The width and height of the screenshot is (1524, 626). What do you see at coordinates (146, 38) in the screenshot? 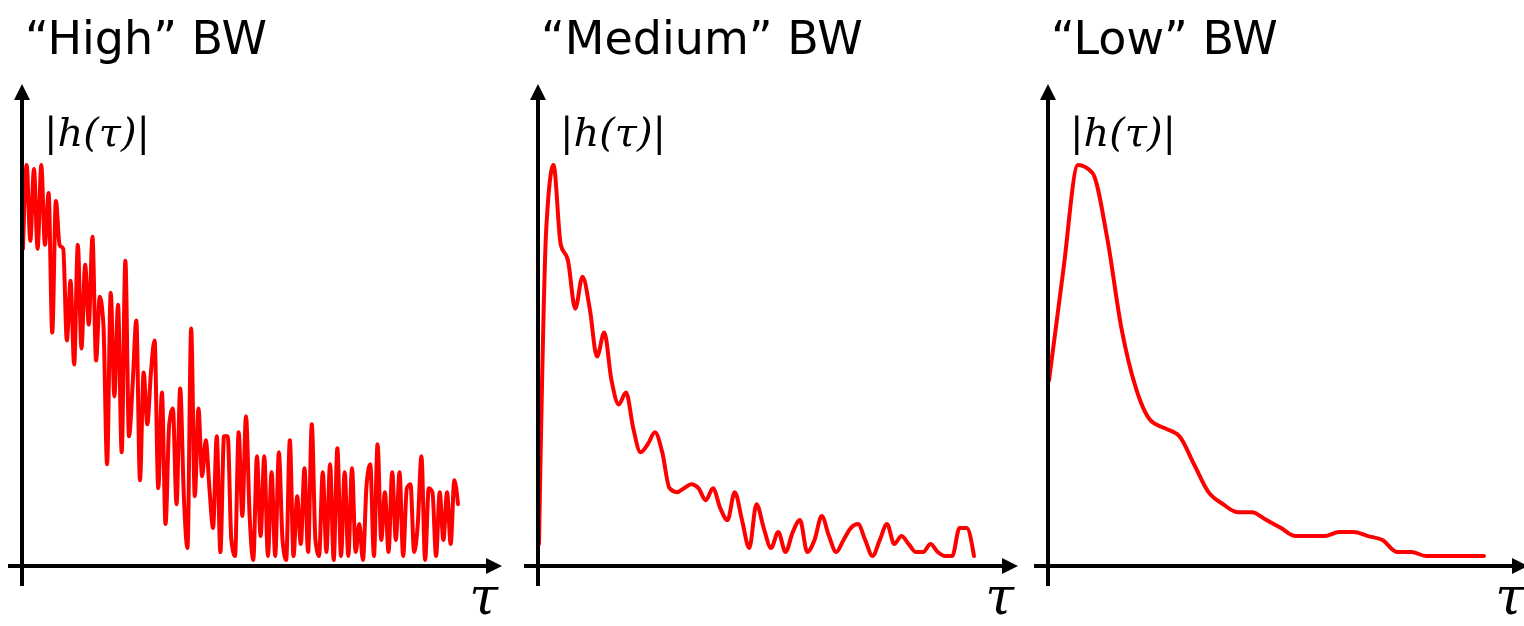
I see `chart-title: “High” BW` at bounding box center [146, 38].